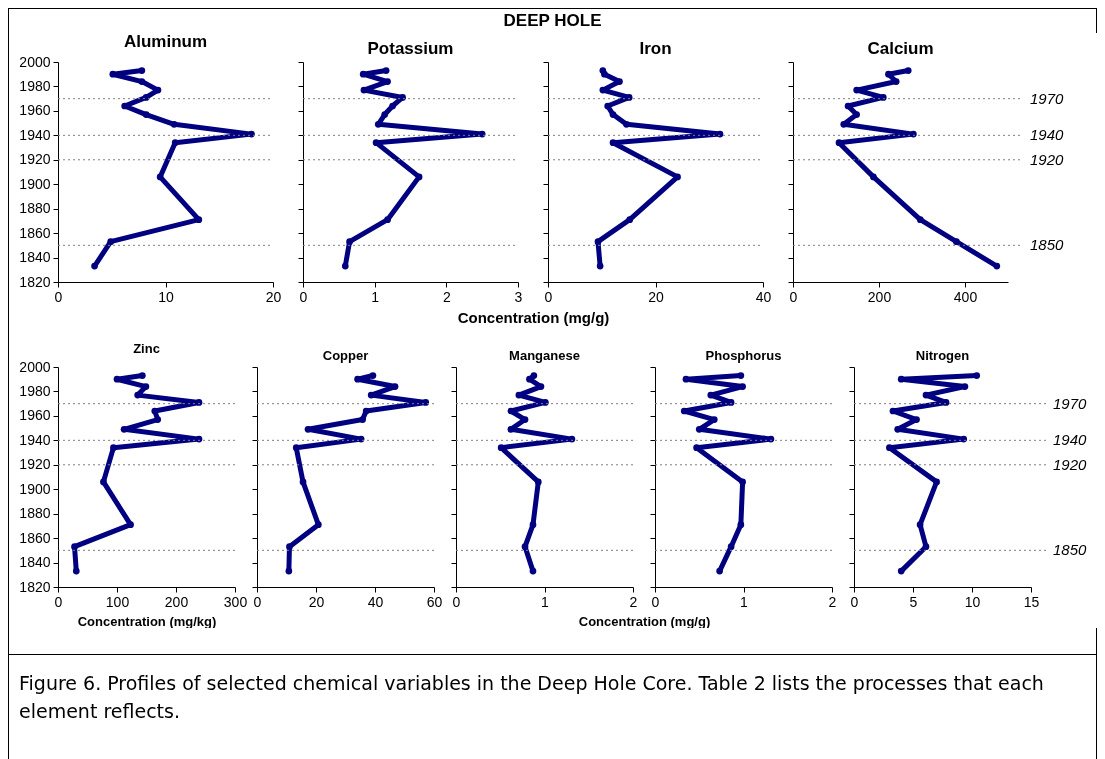  I want to click on x-tick-label: 3, so click(518, 296).